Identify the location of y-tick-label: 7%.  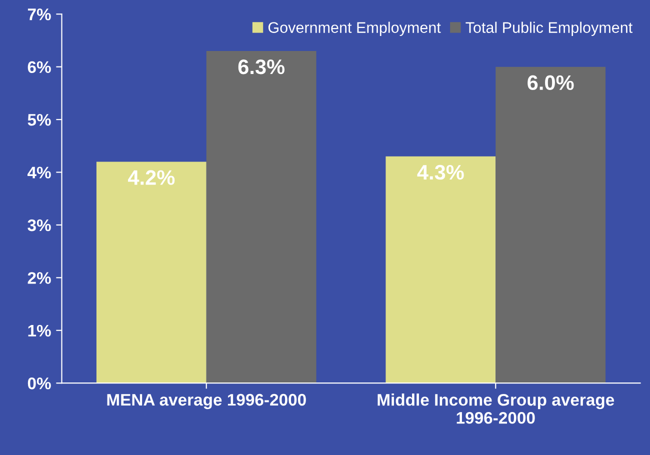
(39, 14).